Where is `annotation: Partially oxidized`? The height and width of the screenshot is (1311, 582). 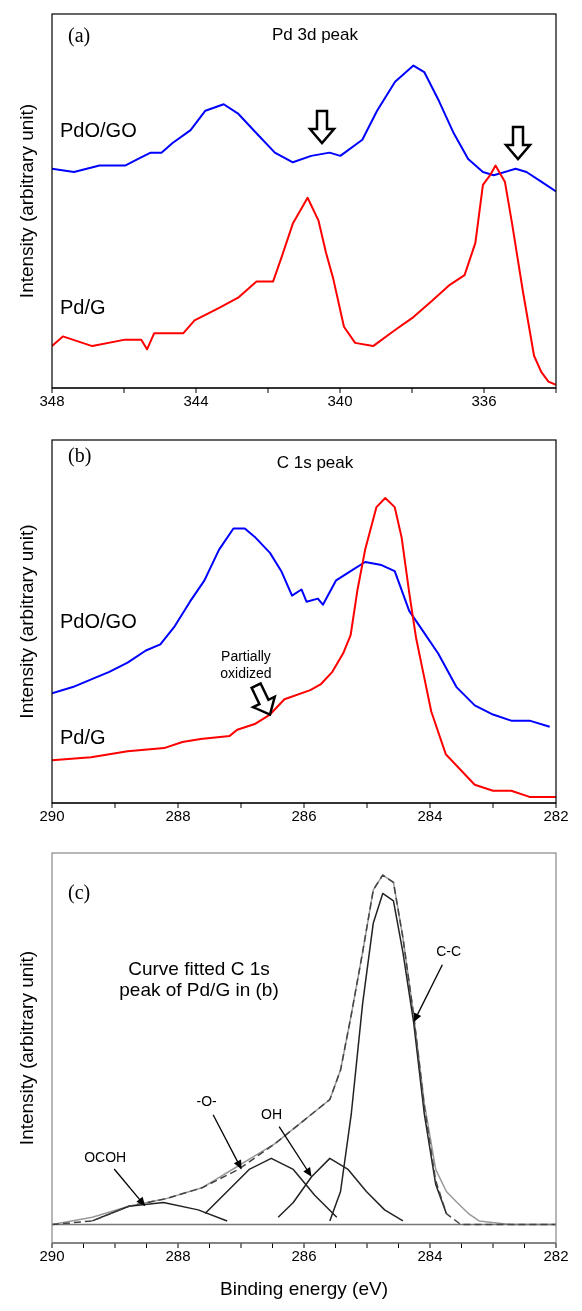
annotation: Partially oxidized is located at coordinates (246, 665).